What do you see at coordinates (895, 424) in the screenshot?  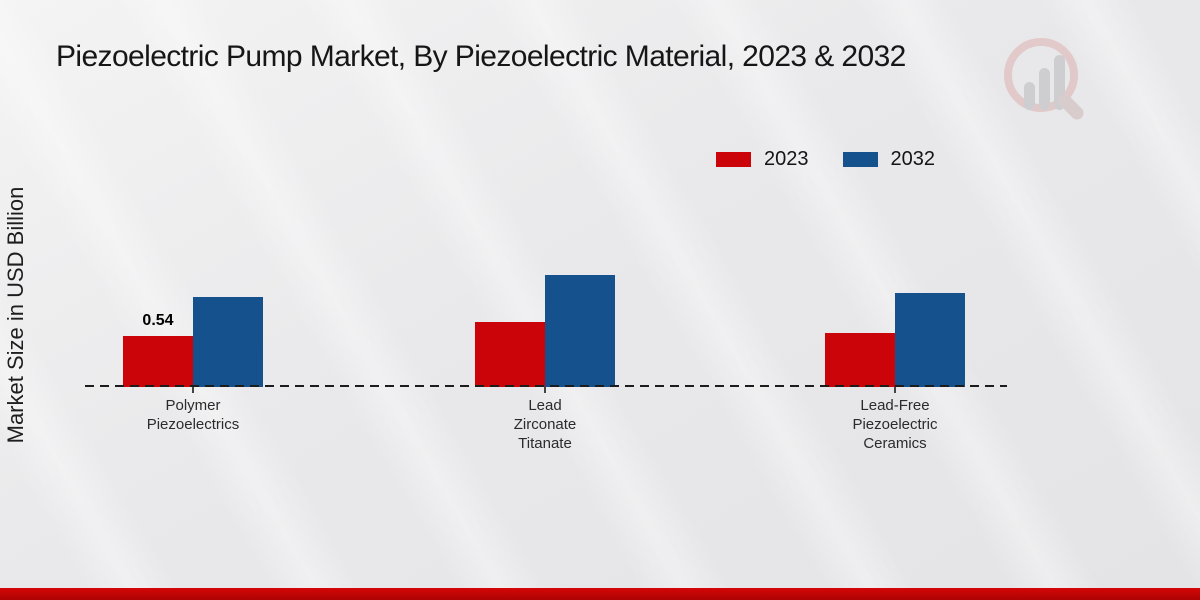 I see `x-axis-category-label: Lead-Free Piezoelectric Ceramics` at bounding box center [895, 424].